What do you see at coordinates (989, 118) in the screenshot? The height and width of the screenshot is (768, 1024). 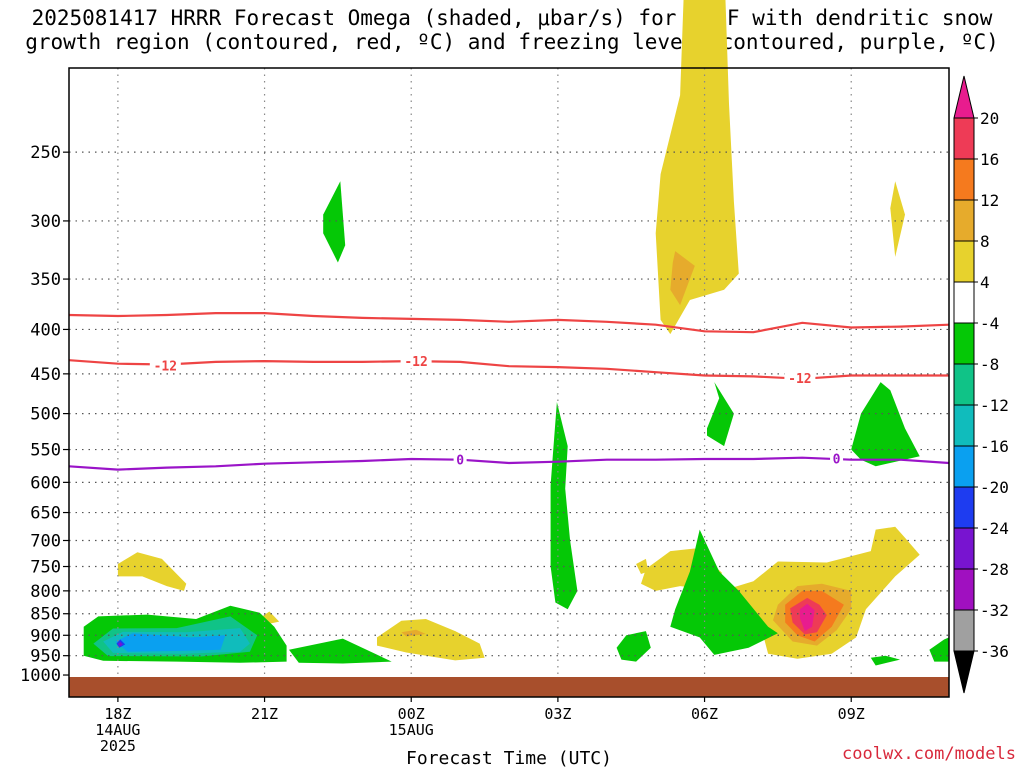 I see `colorbar-label: 20` at bounding box center [989, 118].